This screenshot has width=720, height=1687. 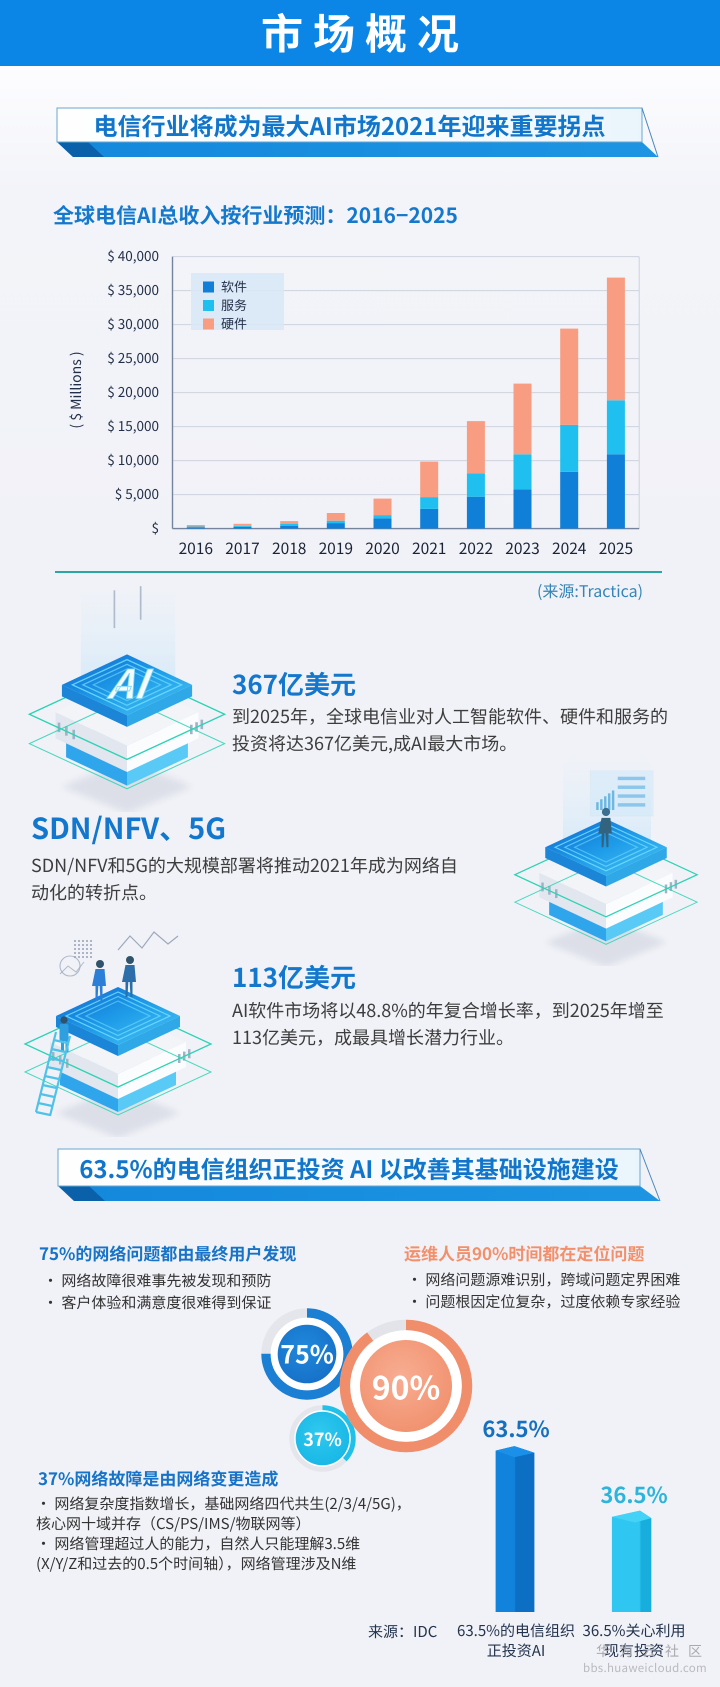 What do you see at coordinates (336, 548) in the screenshot?
I see `svg-text: 2019` at bounding box center [336, 548].